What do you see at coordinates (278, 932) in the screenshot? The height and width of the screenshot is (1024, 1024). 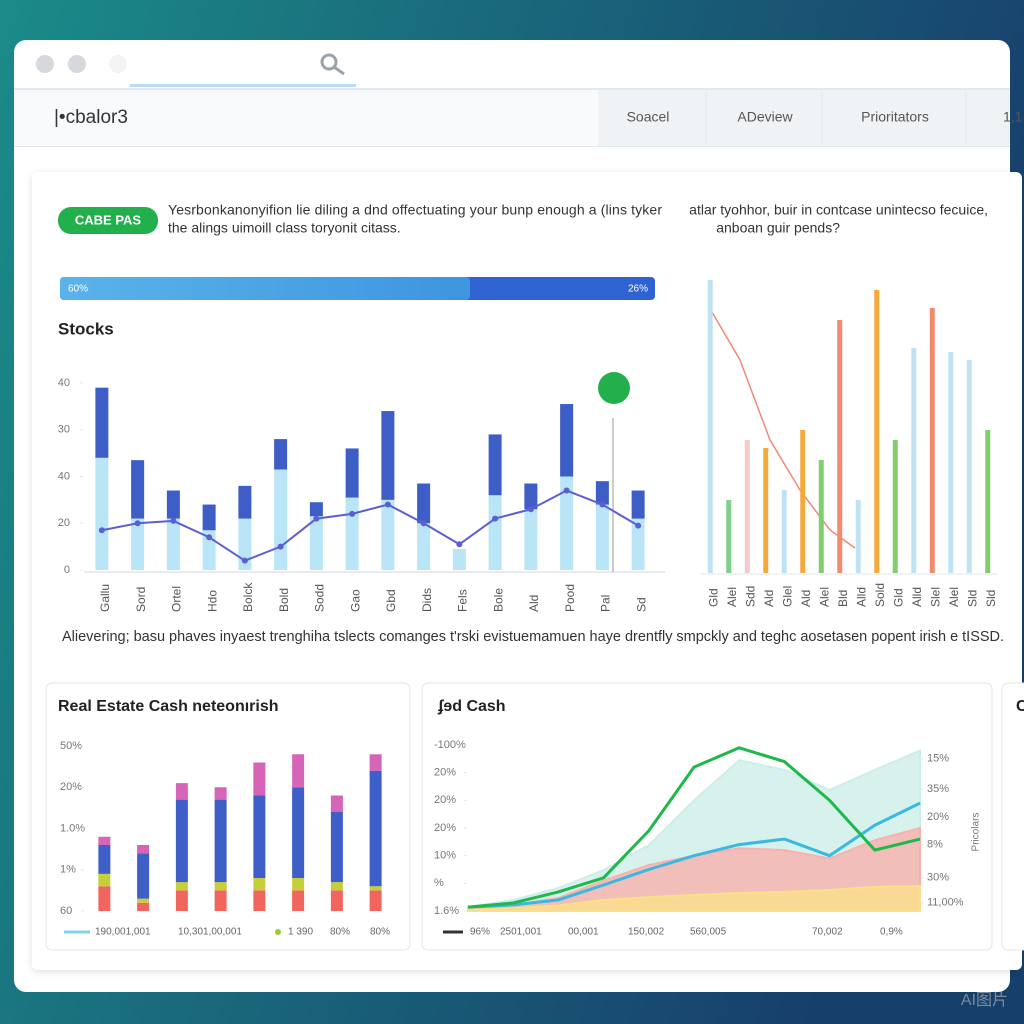 I see `legend-swatch` at bounding box center [278, 932].